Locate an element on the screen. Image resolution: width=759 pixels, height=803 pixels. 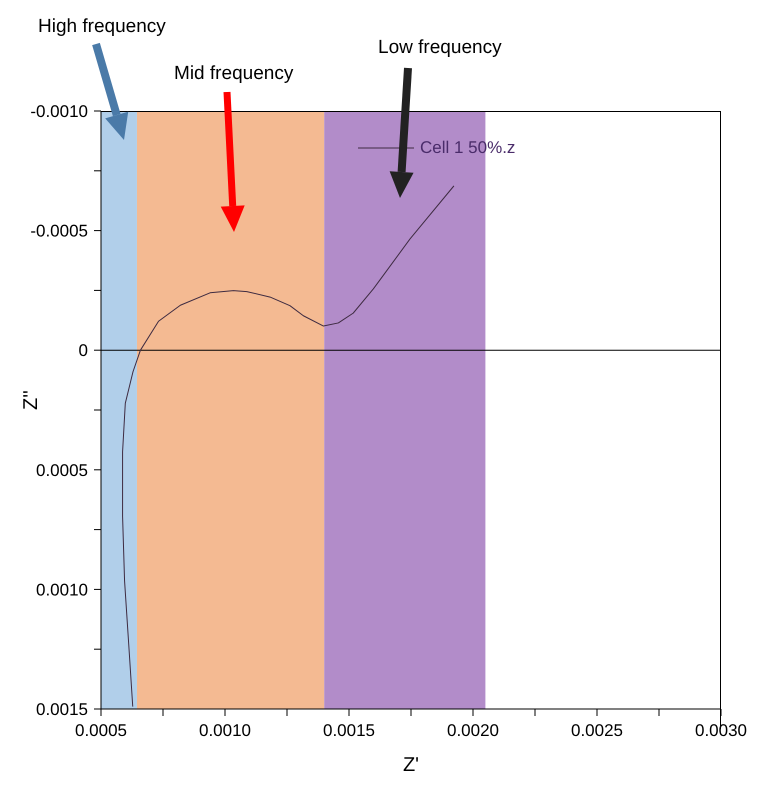
x-tick-label: 0.0025 is located at coordinates (597, 730).